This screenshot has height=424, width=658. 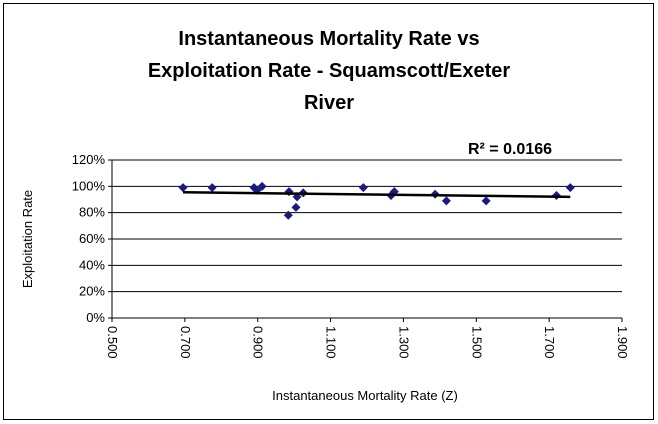 I want to click on chart-title: River, so click(x=329, y=103).